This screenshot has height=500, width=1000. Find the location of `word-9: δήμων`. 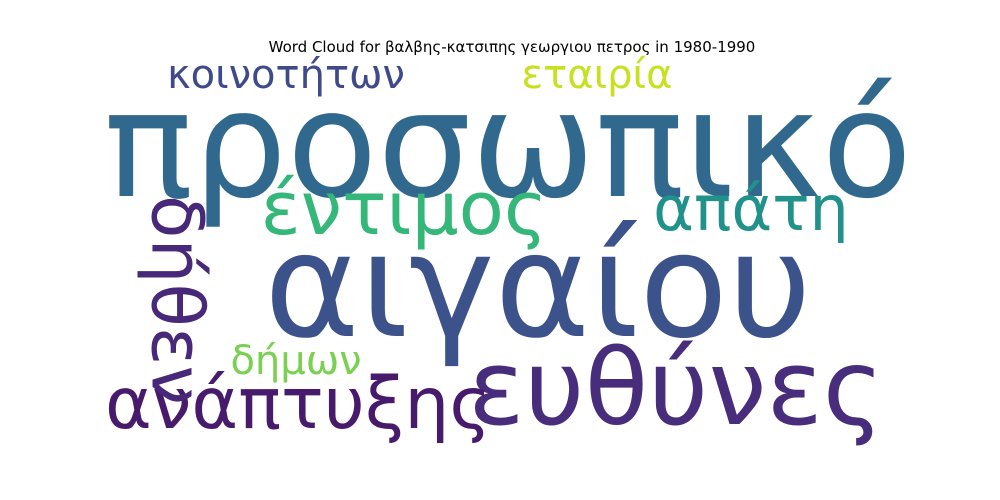

word-9: δήμων is located at coordinates (295, 361).